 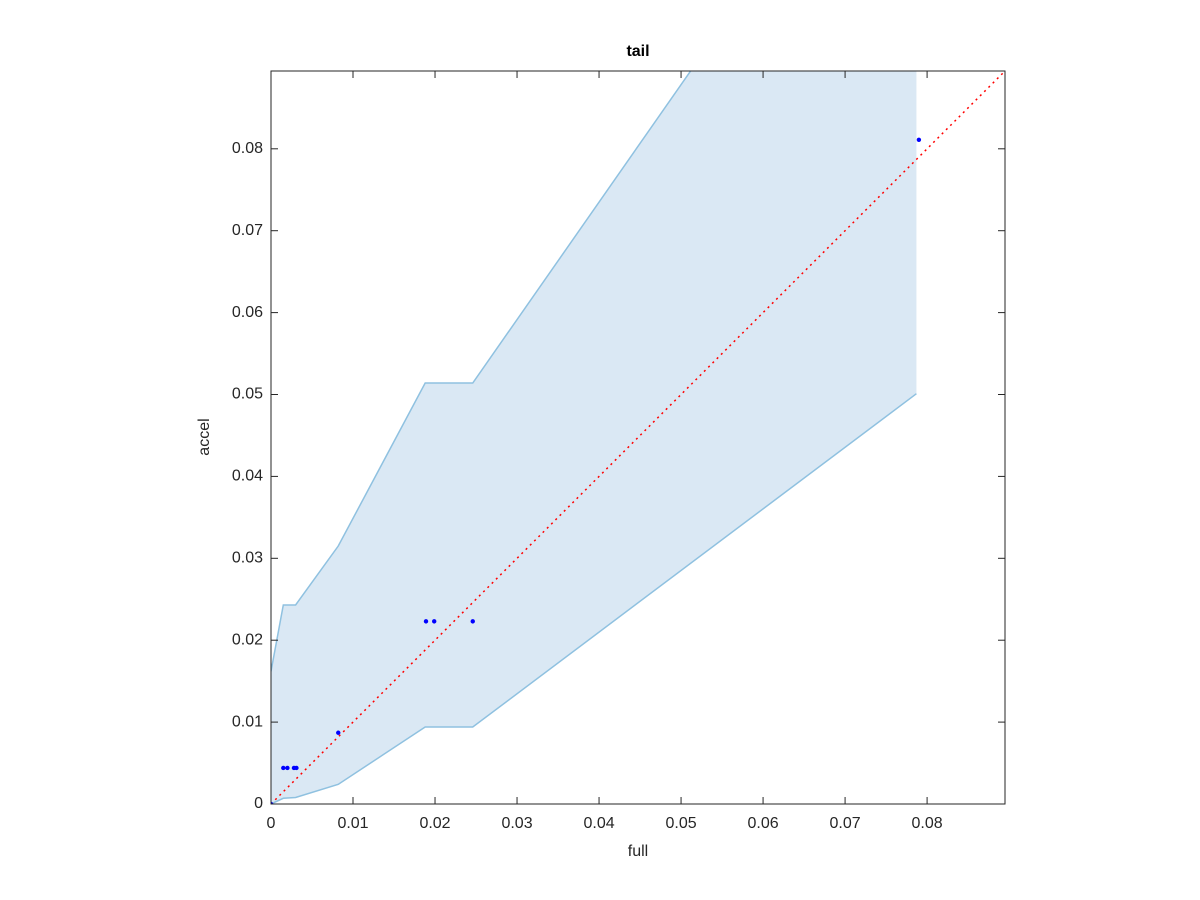 What do you see at coordinates (637, 51) in the screenshot?
I see `chart-title: tail` at bounding box center [637, 51].